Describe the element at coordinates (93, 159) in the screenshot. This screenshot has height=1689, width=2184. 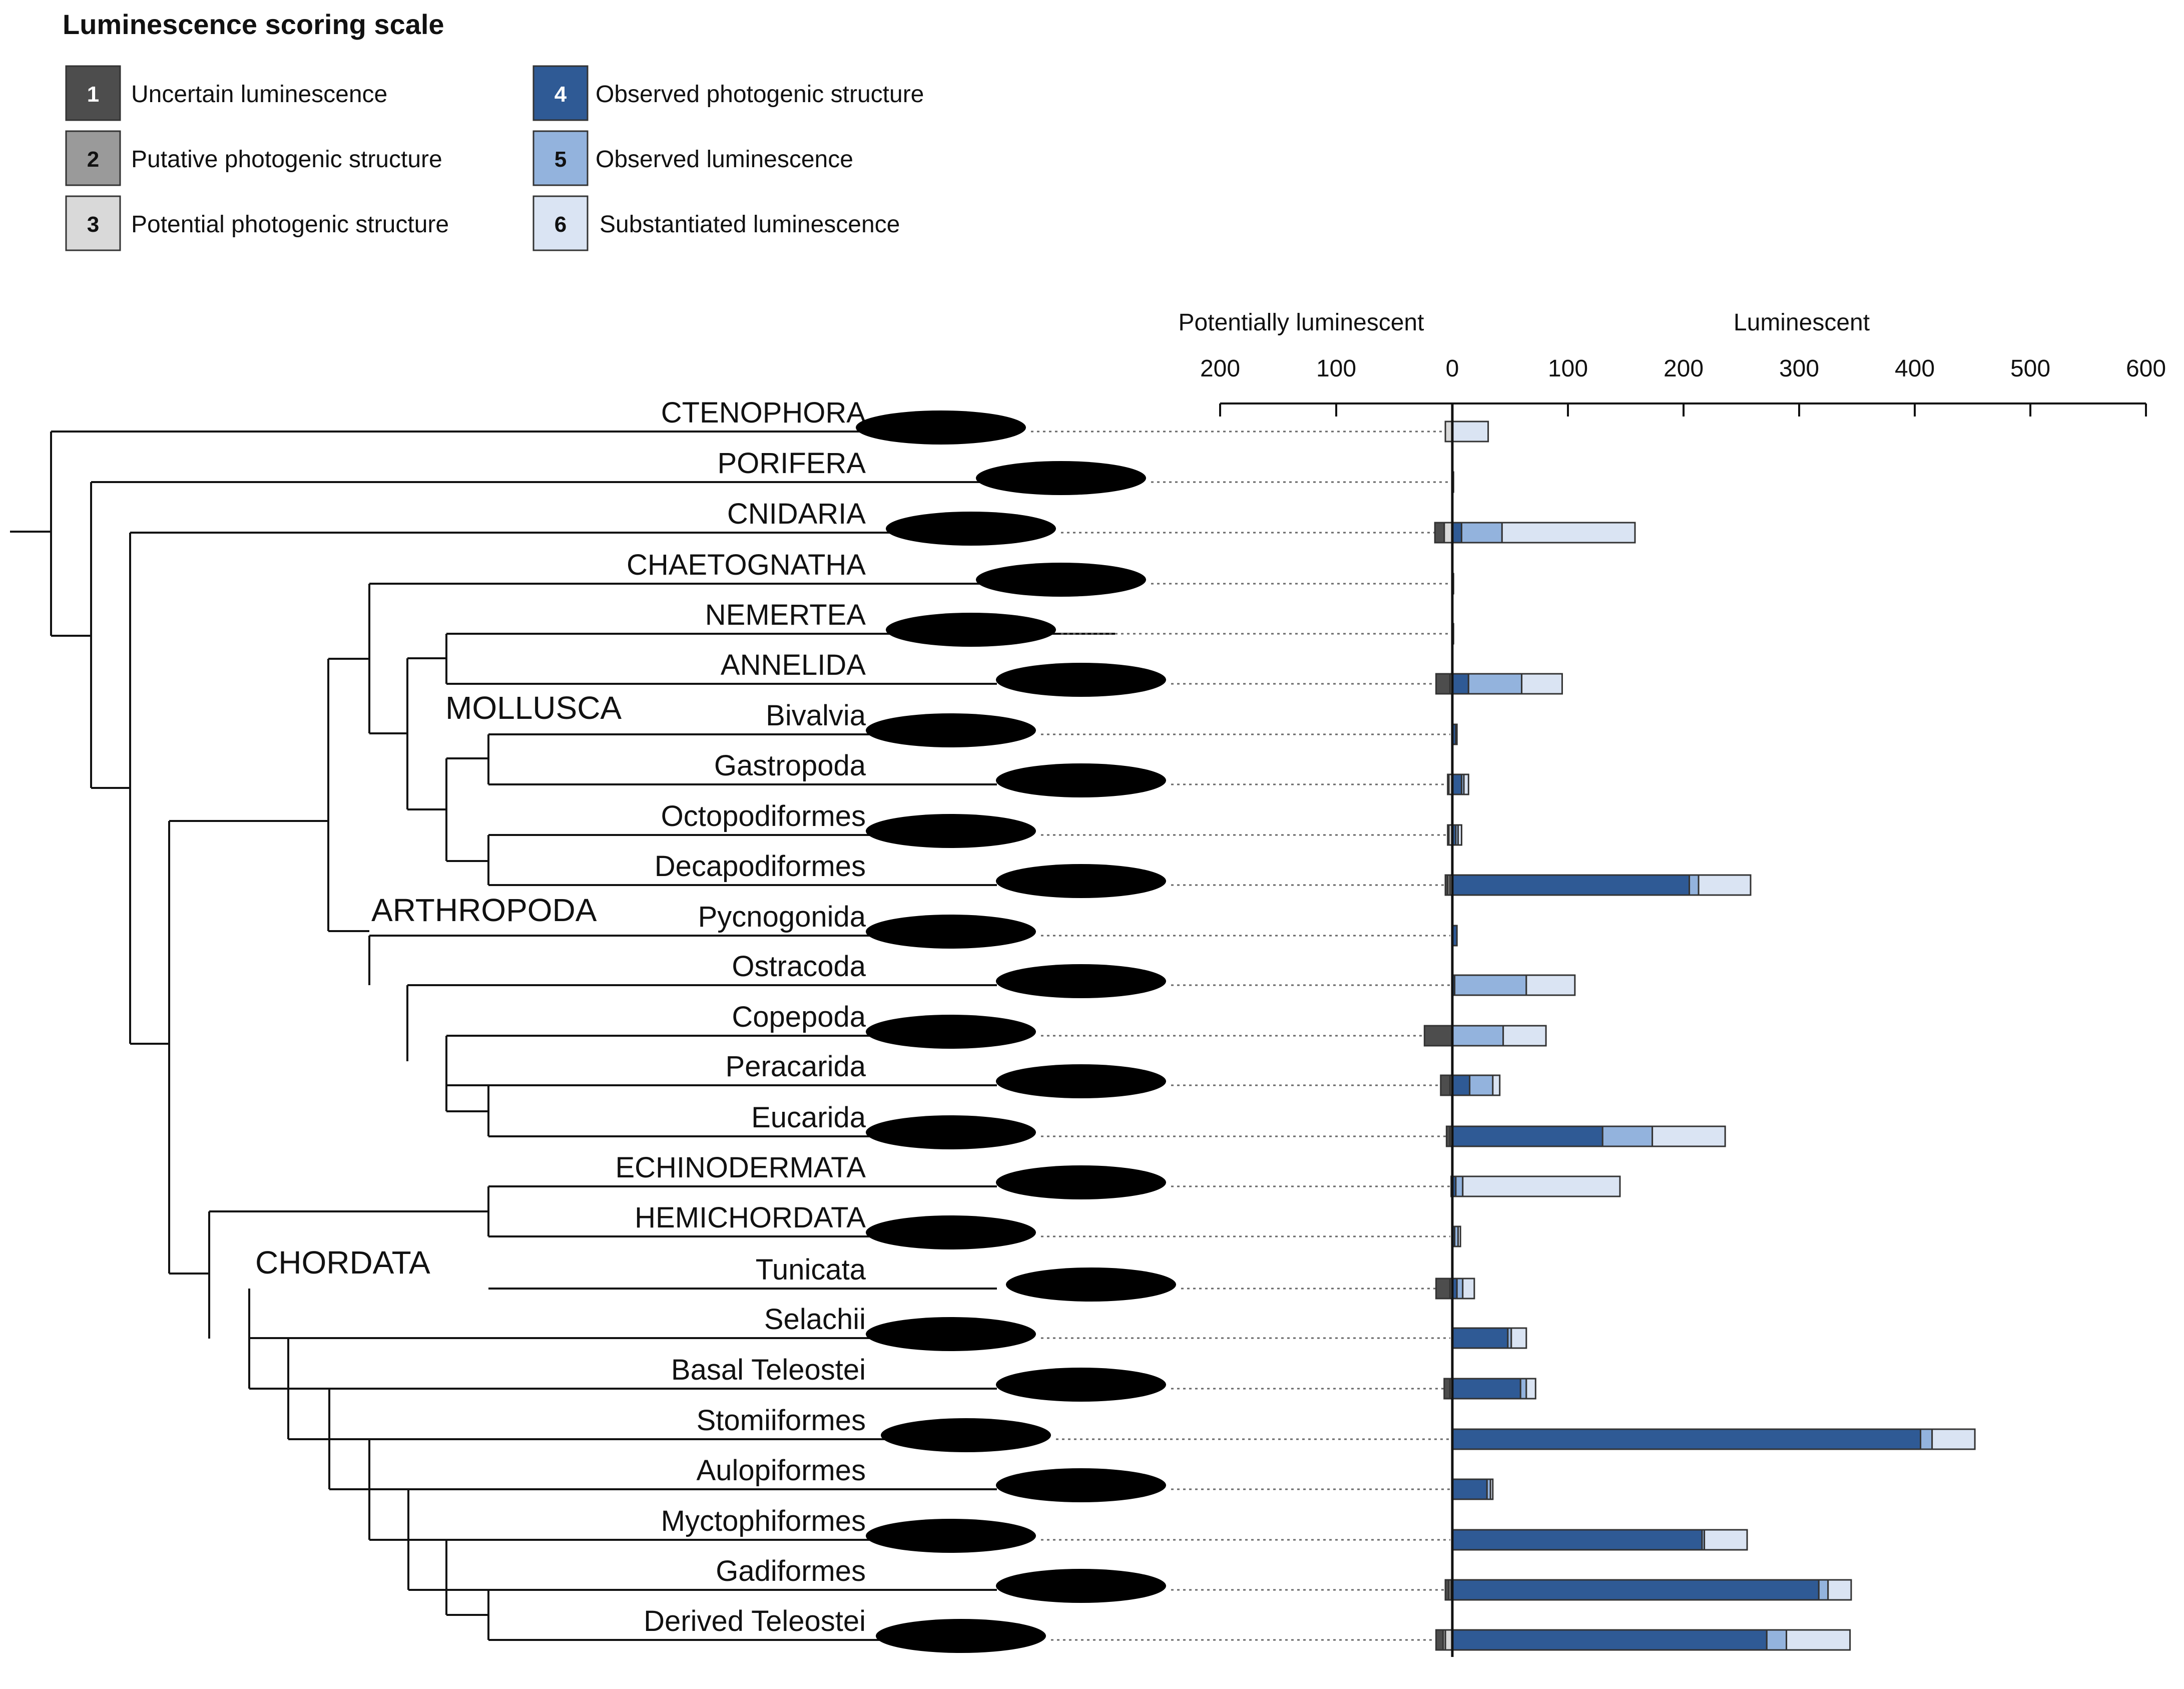
I see `legend-num-2: 2` at that location.